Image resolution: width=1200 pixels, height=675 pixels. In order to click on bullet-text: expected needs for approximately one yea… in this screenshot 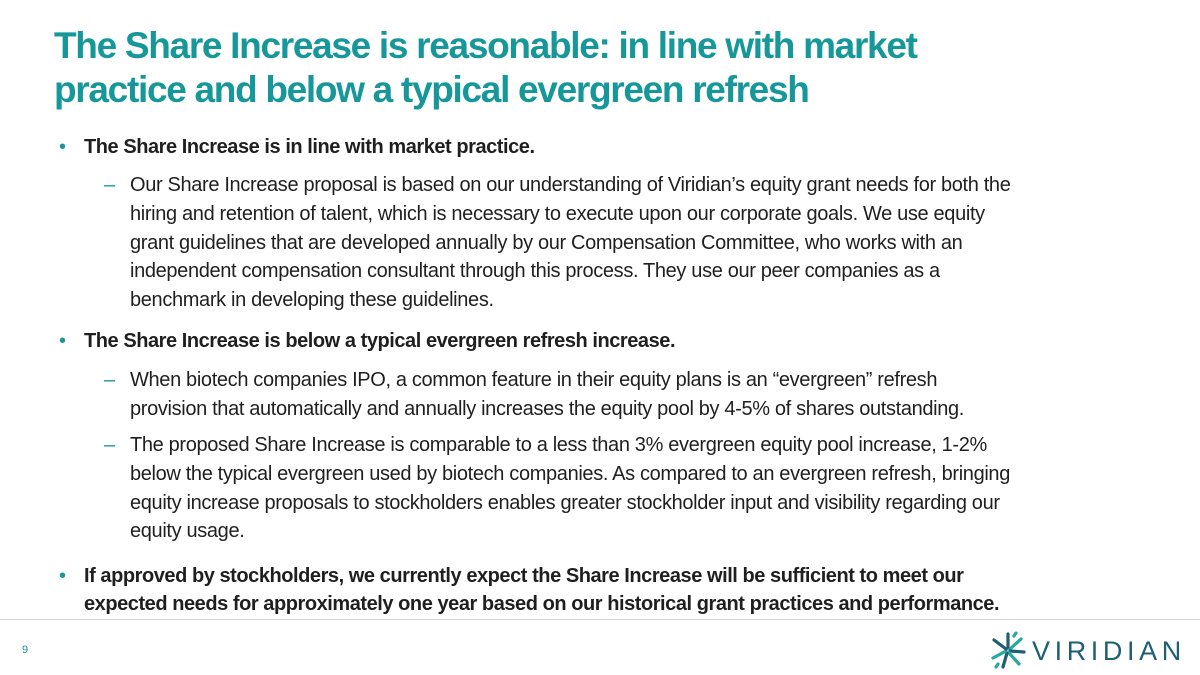, I will do `click(542, 604)`.